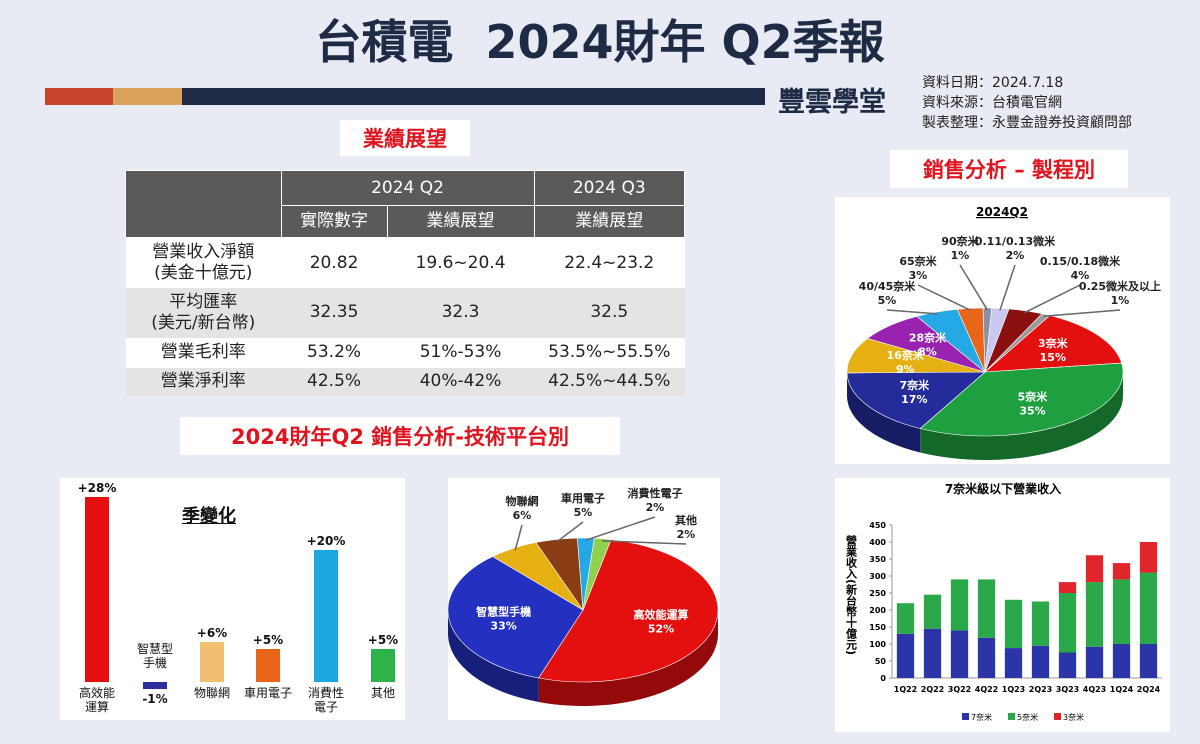  What do you see at coordinates (1080, 275) in the screenshot?
I see `slice-value: 4%` at bounding box center [1080, 275].